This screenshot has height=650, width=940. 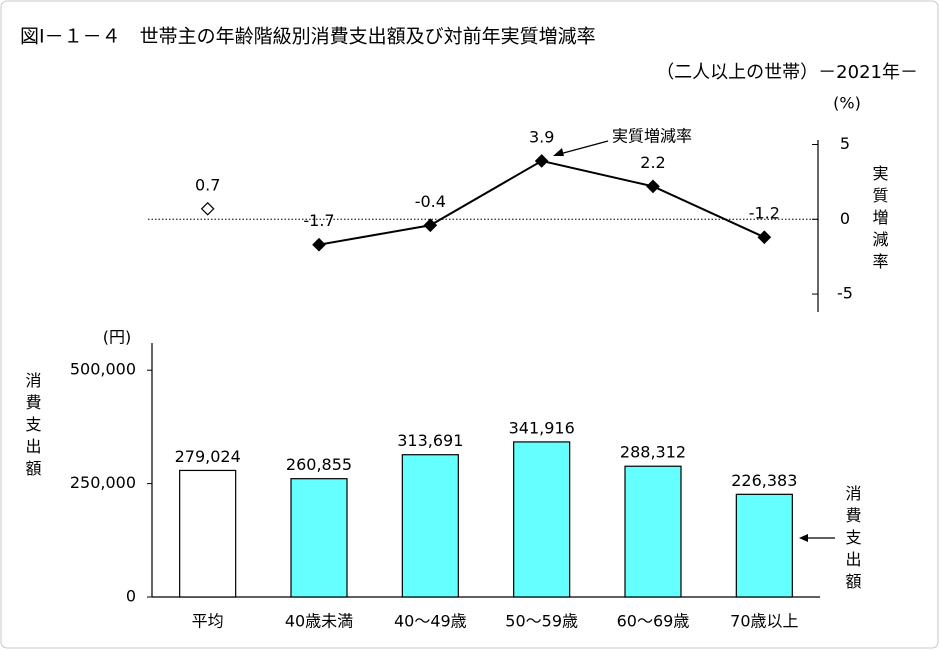 I want to click on chart-subtitle: （二人以上の世帯）－2021年－, so click(x=787, y=72).